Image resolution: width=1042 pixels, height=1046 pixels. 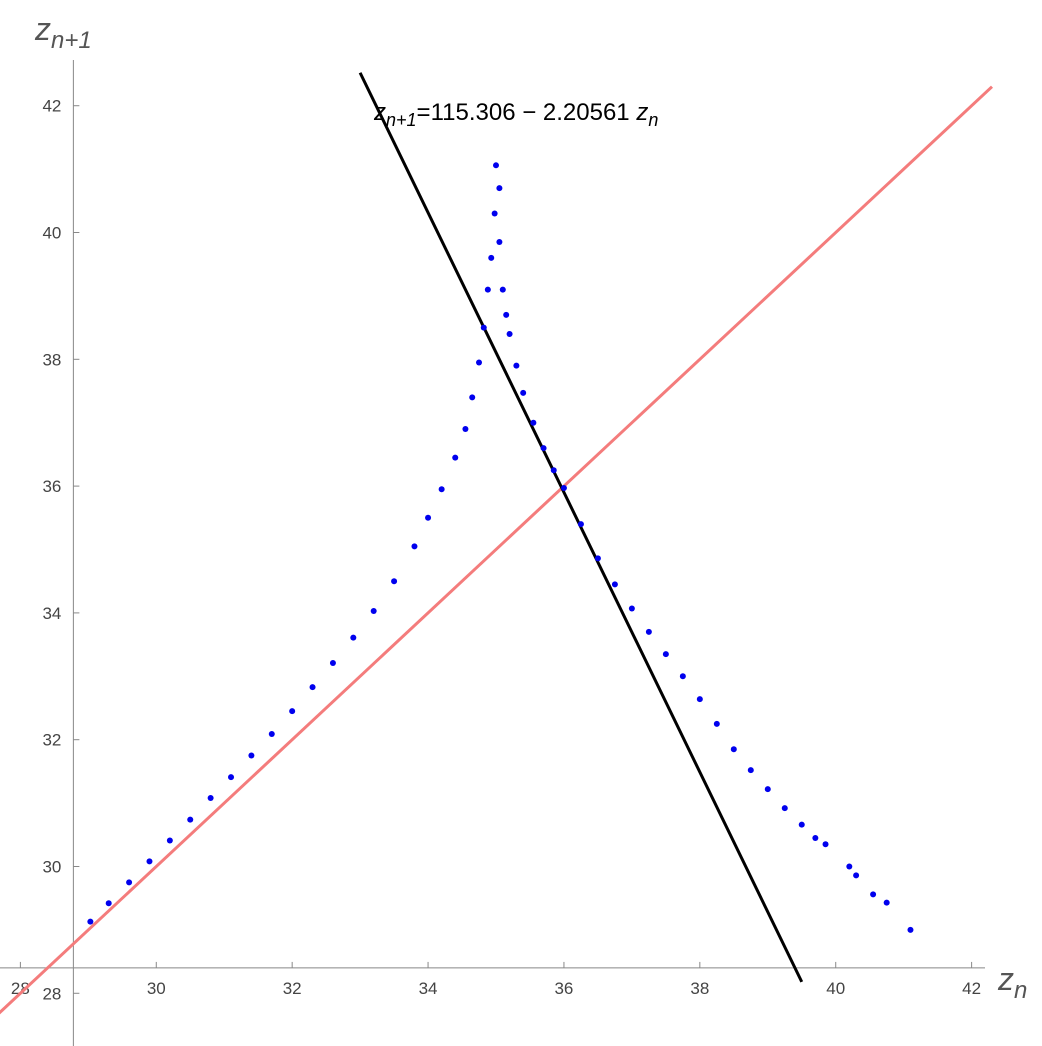 I want to click on x-tick-label: 32, so click(x=292, y=988).